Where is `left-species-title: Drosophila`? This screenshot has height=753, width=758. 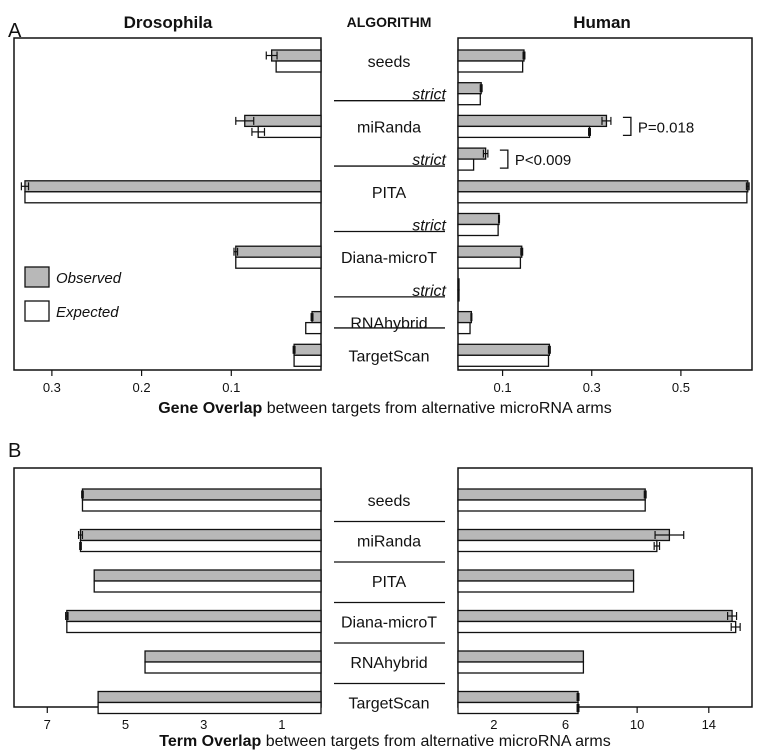 left-species-title: Drosophila is located at coordinates (168, 22).